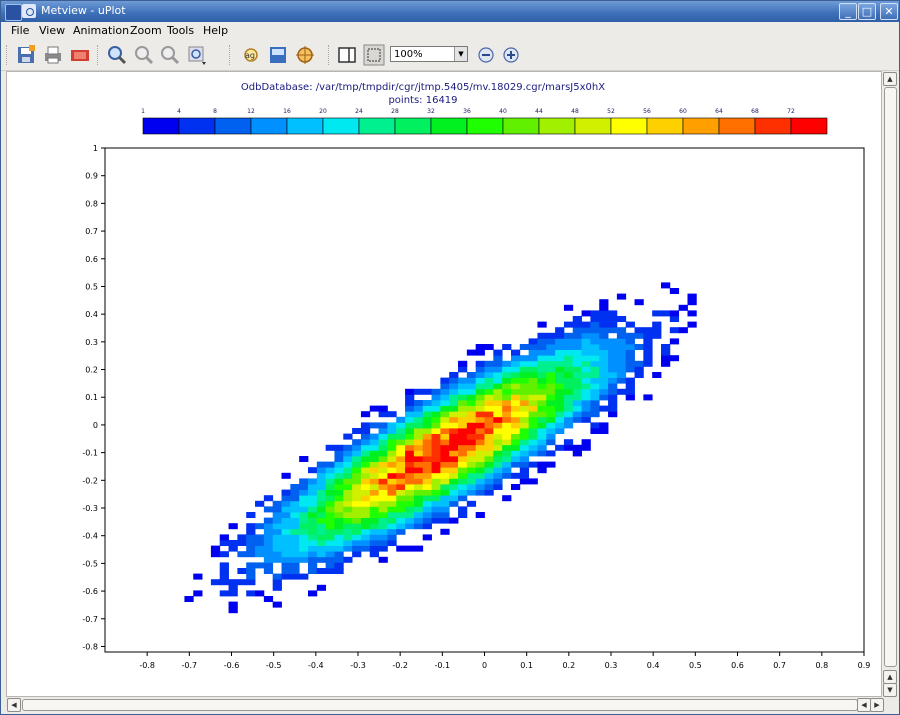 This screenshot has width=900, height=715. Describe the element at coordinates (877, 705) in the screenshot. I see `scroll-right-icon: ▶` at that location.